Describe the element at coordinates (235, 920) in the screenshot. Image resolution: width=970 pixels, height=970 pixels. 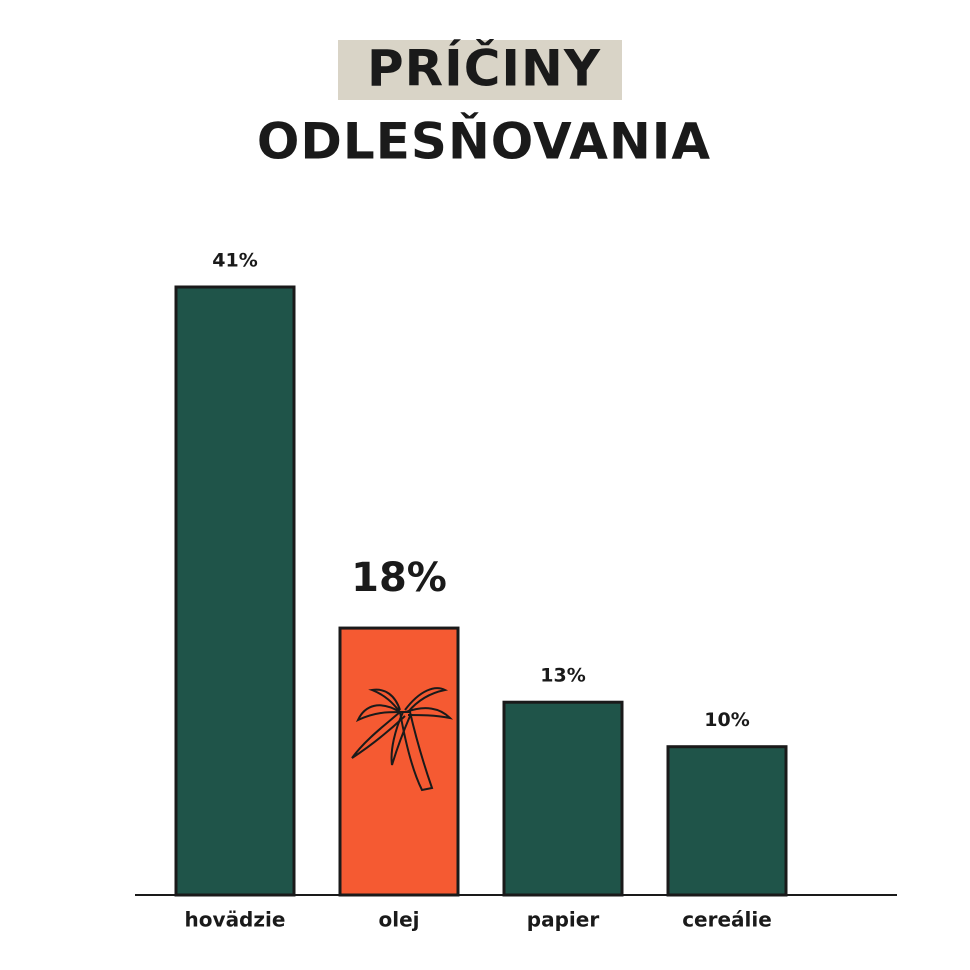
I see `x-tick-label: hovädzie` at that location.